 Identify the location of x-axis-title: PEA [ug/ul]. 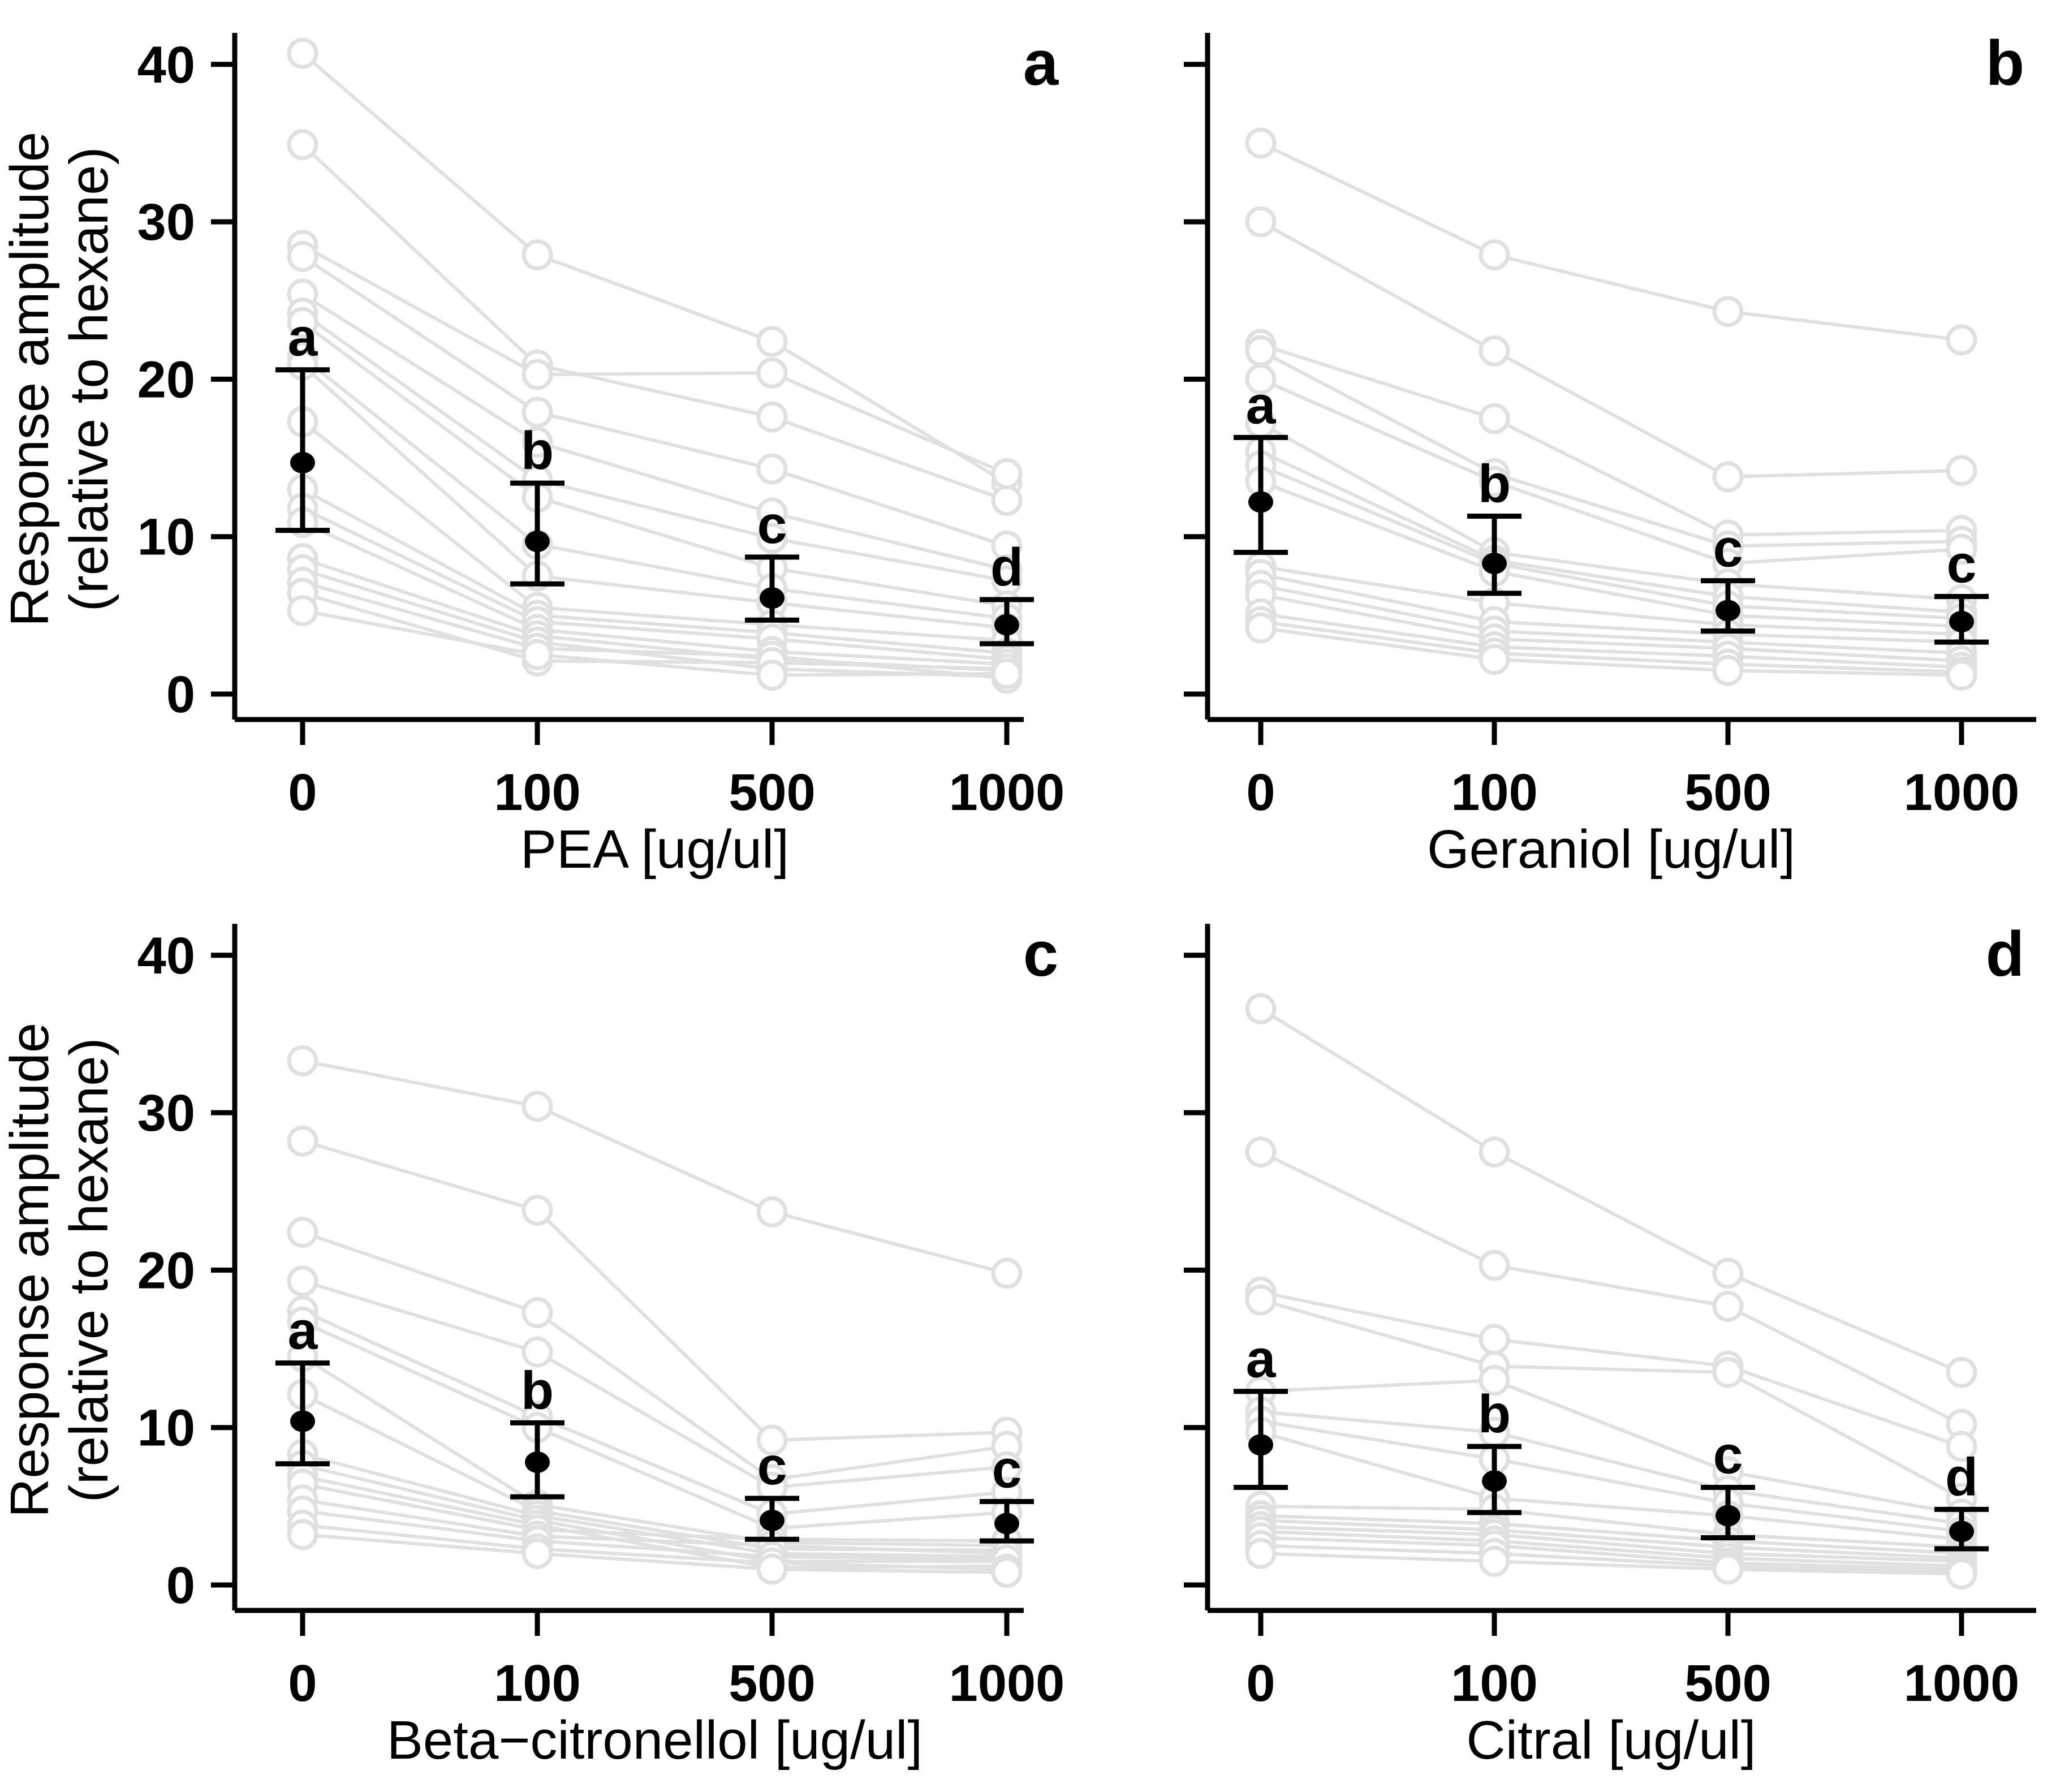
(654, 849).